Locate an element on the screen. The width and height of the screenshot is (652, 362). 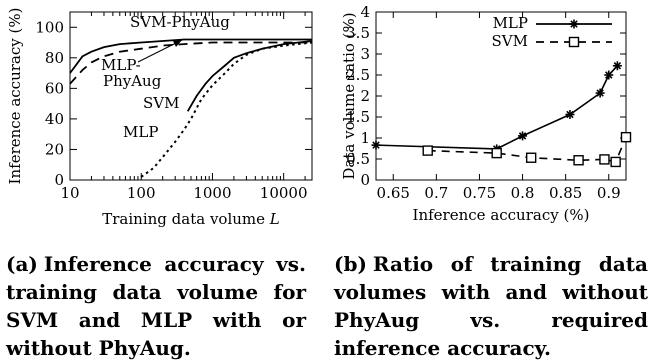
chart-b-series is located at coordinates (501, 114).